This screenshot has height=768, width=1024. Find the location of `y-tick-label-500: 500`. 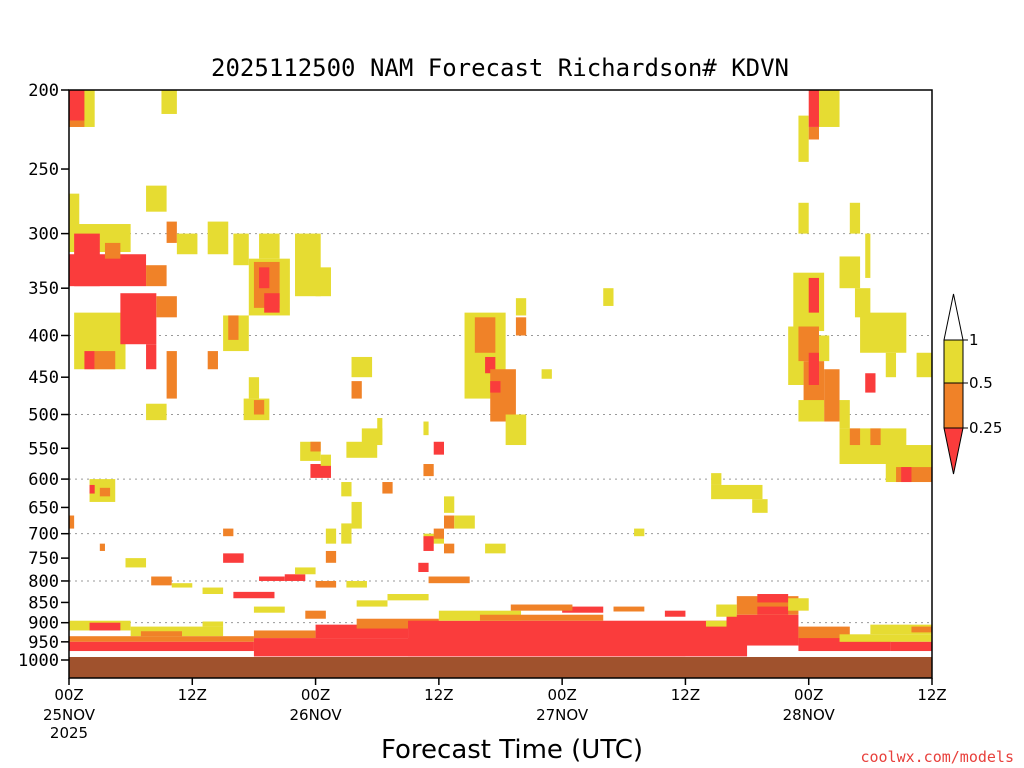

y-tick-label-500: 500 is located at coordinates (43, 416).